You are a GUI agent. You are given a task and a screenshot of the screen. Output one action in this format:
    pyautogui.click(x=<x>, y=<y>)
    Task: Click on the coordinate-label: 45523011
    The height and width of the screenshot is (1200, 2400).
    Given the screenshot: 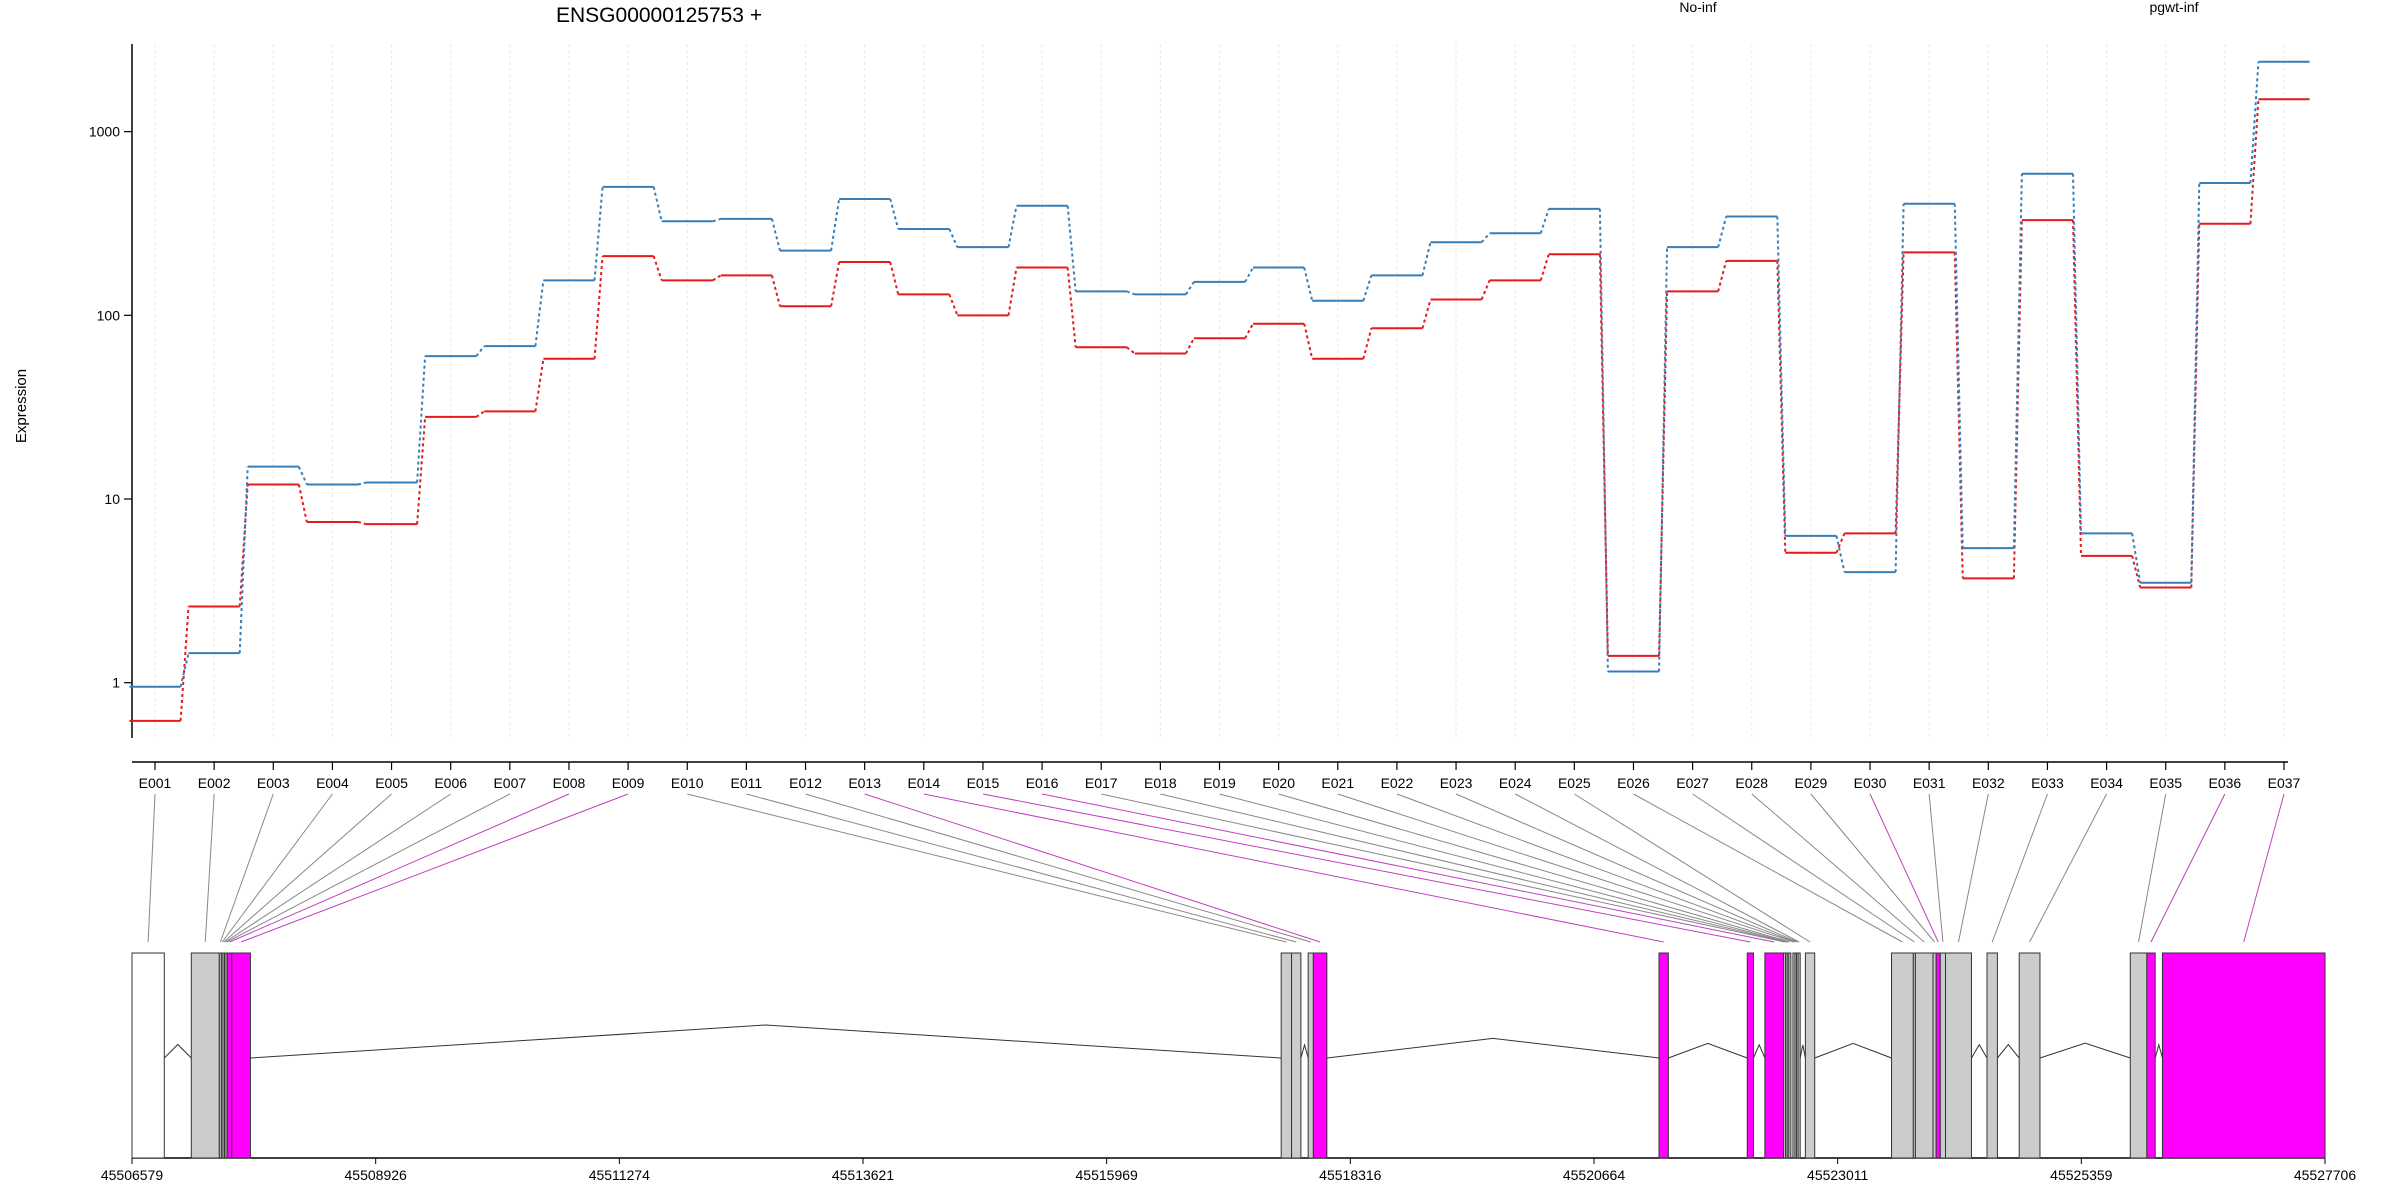 What is the action you would take?
    pyautogui.click(x=1837, y=1175)
    